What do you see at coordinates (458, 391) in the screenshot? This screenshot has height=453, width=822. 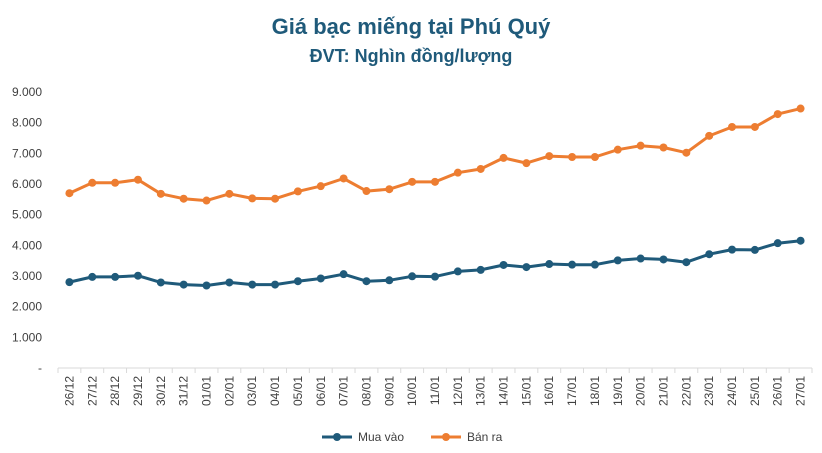 I see `x-tick-label: 12/01` at bounding box center [458, 391].